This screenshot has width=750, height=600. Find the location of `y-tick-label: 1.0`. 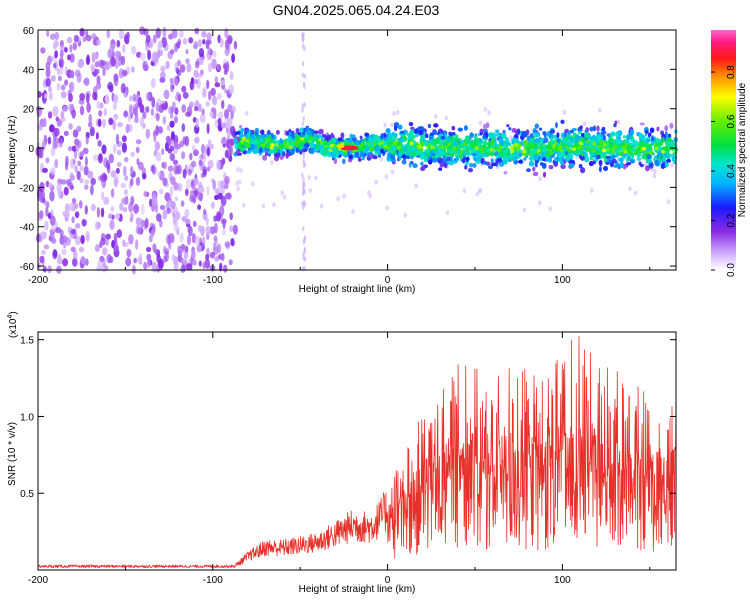

y-tick-label: 1.0 is located at coordinates (27, 417).